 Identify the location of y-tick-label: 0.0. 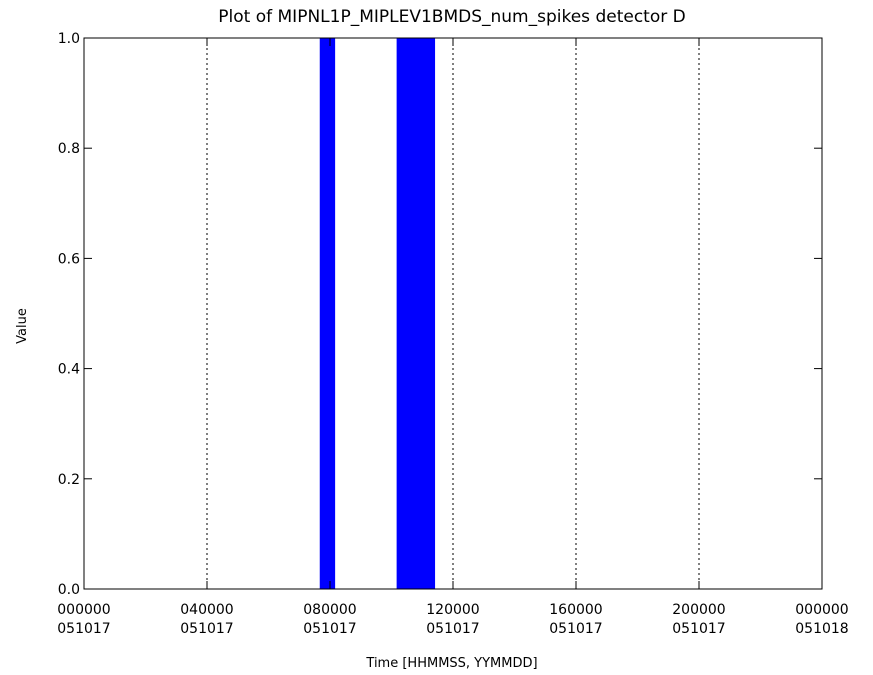
(69, 590).